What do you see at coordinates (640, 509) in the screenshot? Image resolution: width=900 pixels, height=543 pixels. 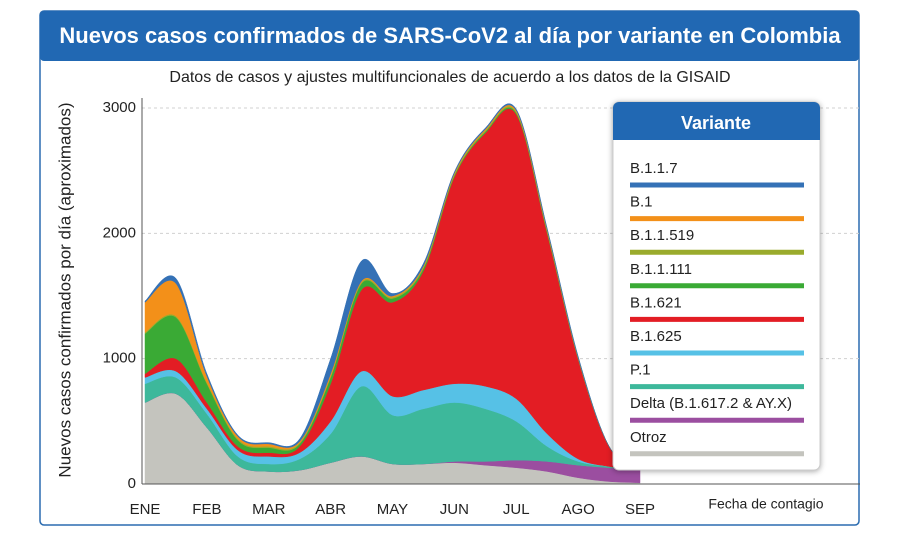 I see `x-tick-label: SEP` at bounding box center [640, 509].